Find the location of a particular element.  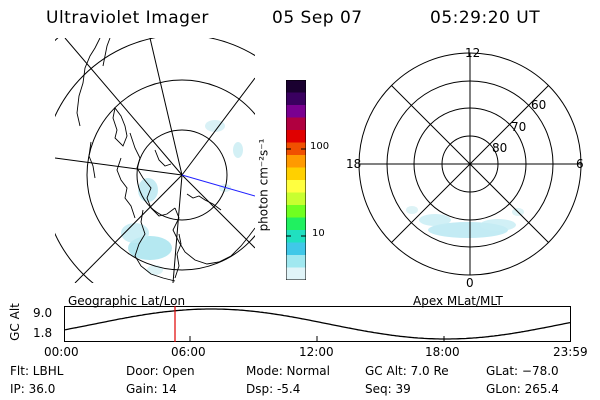

glon-info: GLon: 265.4 is located at coordinates (522, 389).